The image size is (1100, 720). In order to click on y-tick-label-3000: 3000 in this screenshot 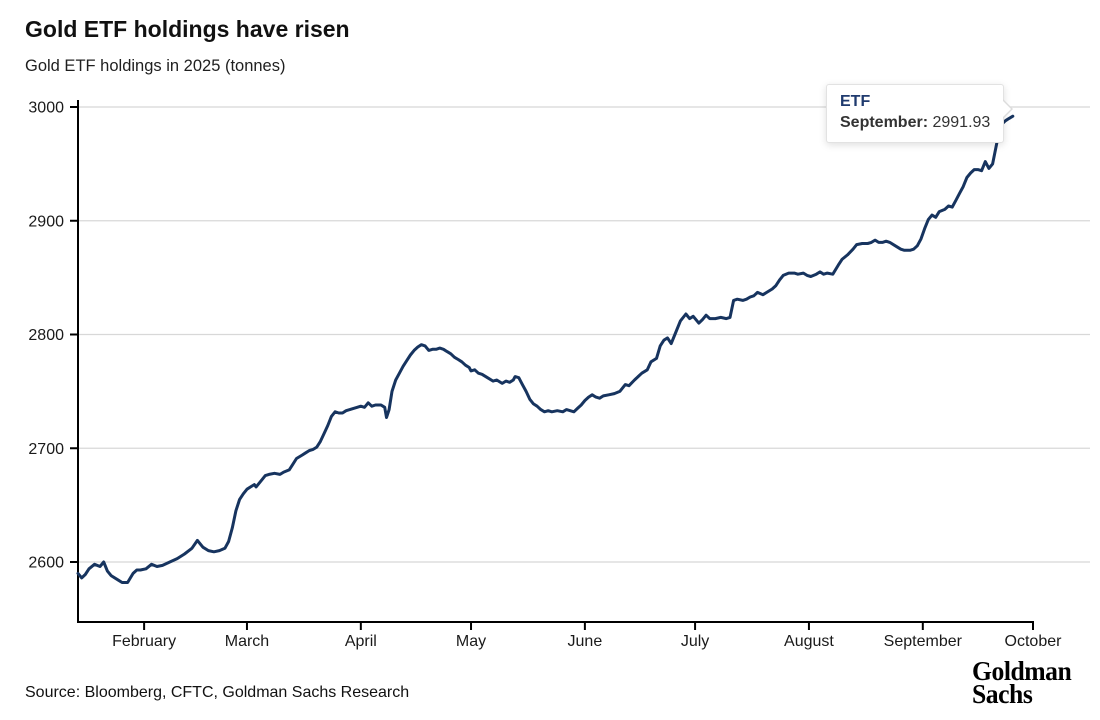, I will do `click(46, 108)`.